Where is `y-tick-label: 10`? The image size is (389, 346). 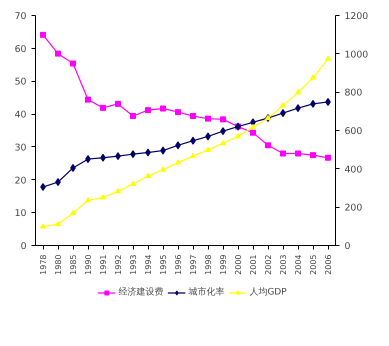 y-tick-label: 10 is located at coordinates (20, 214).